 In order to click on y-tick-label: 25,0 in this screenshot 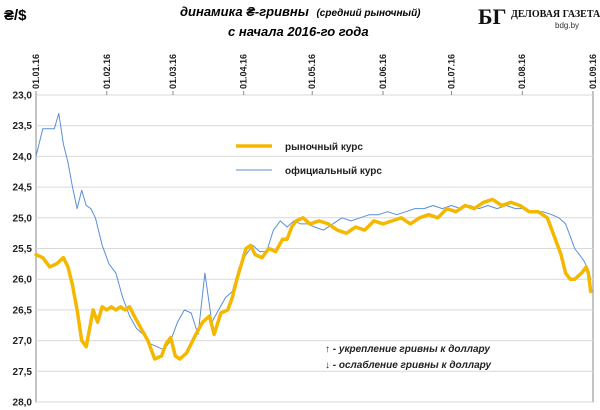, I will do `click(23, 218)`.